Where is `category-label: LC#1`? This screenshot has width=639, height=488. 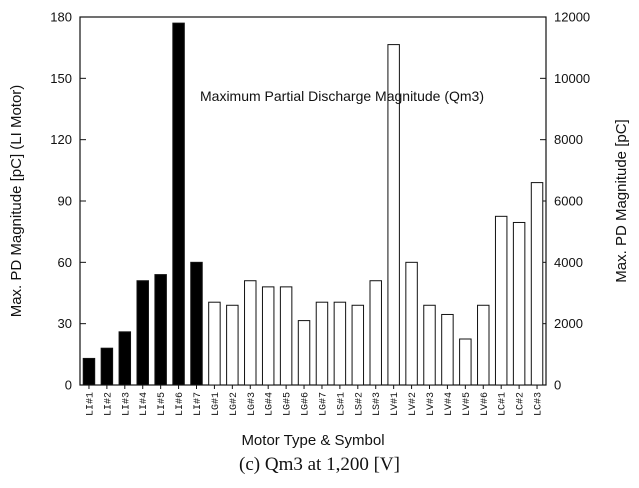
category-label: LC#1 is located at coordinates (503, 404).